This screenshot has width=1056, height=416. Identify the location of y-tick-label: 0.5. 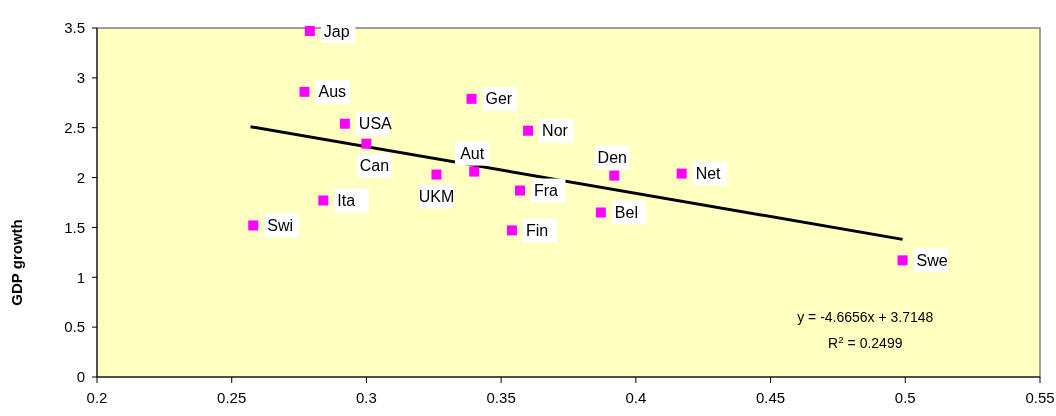
(74, 327).